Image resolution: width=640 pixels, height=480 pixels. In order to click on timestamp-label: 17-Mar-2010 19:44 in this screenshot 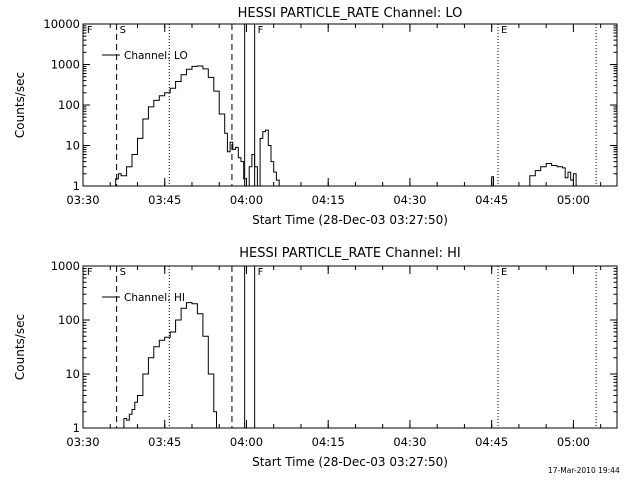, I will do `click(584, 470)`.